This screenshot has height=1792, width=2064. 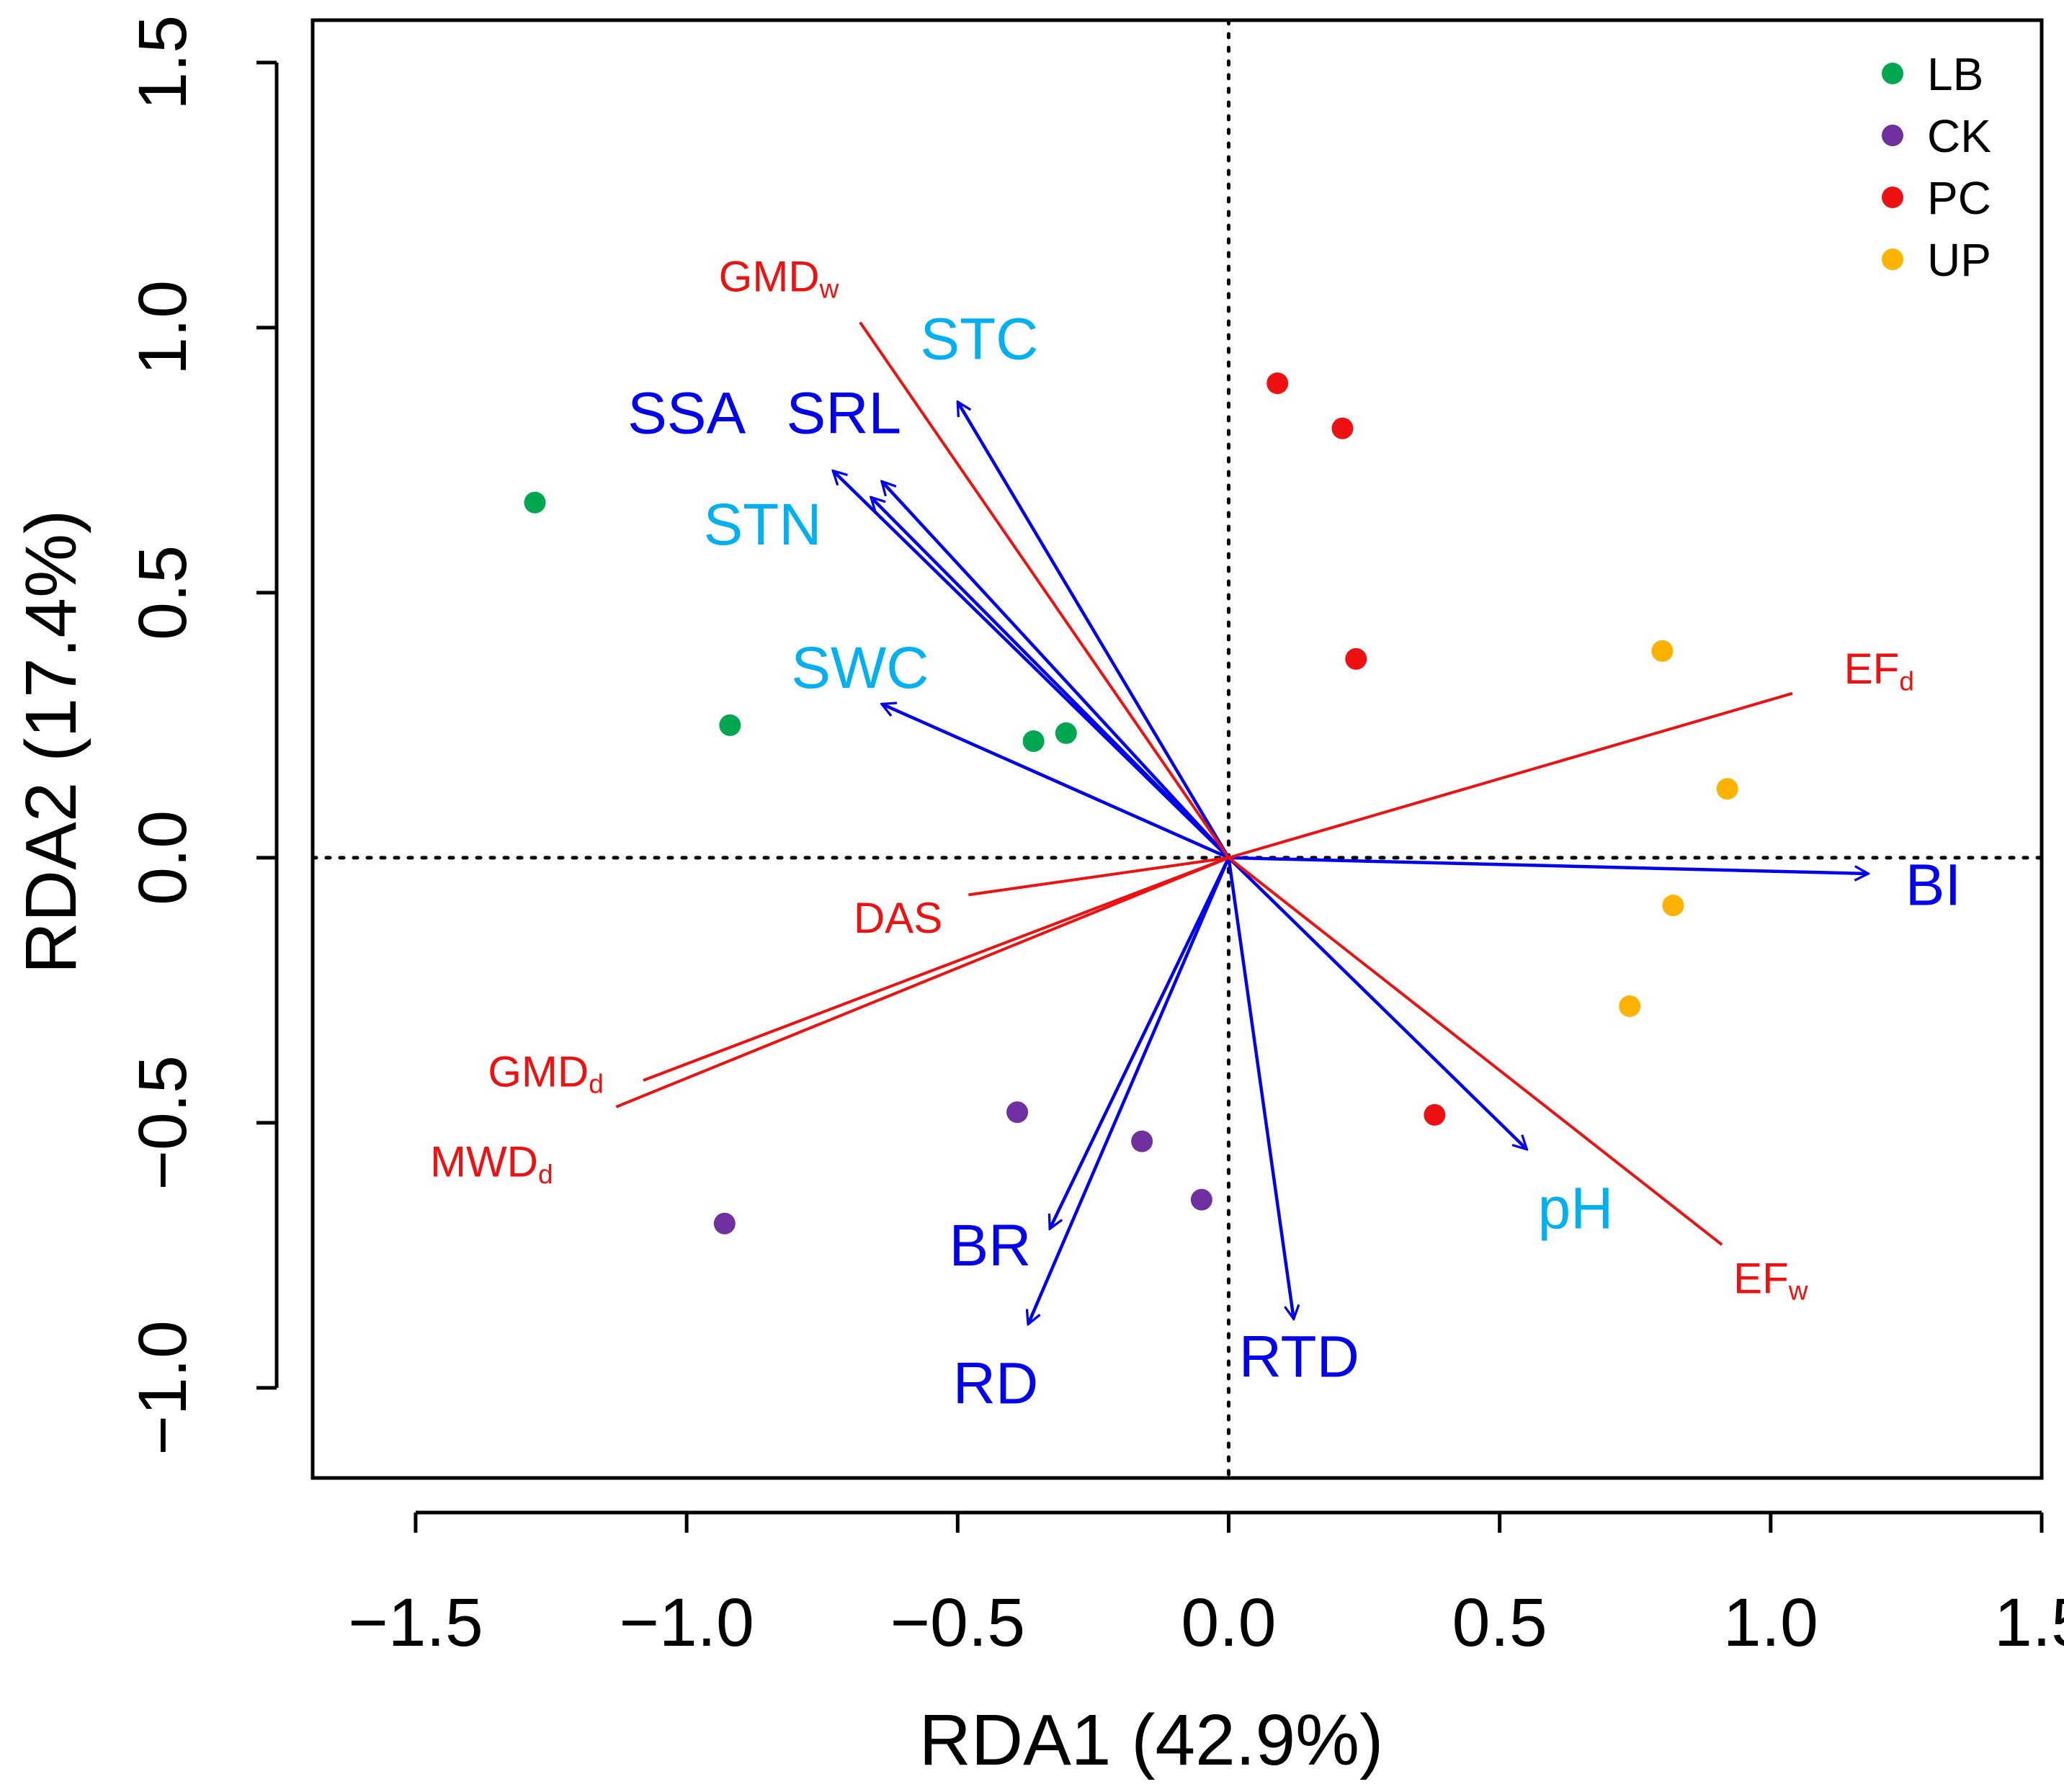 What do you see at coordinates (163, 1123) in the screenshot?
I see `y-tick-label: −0.5` at bounding box center [163, 1123].